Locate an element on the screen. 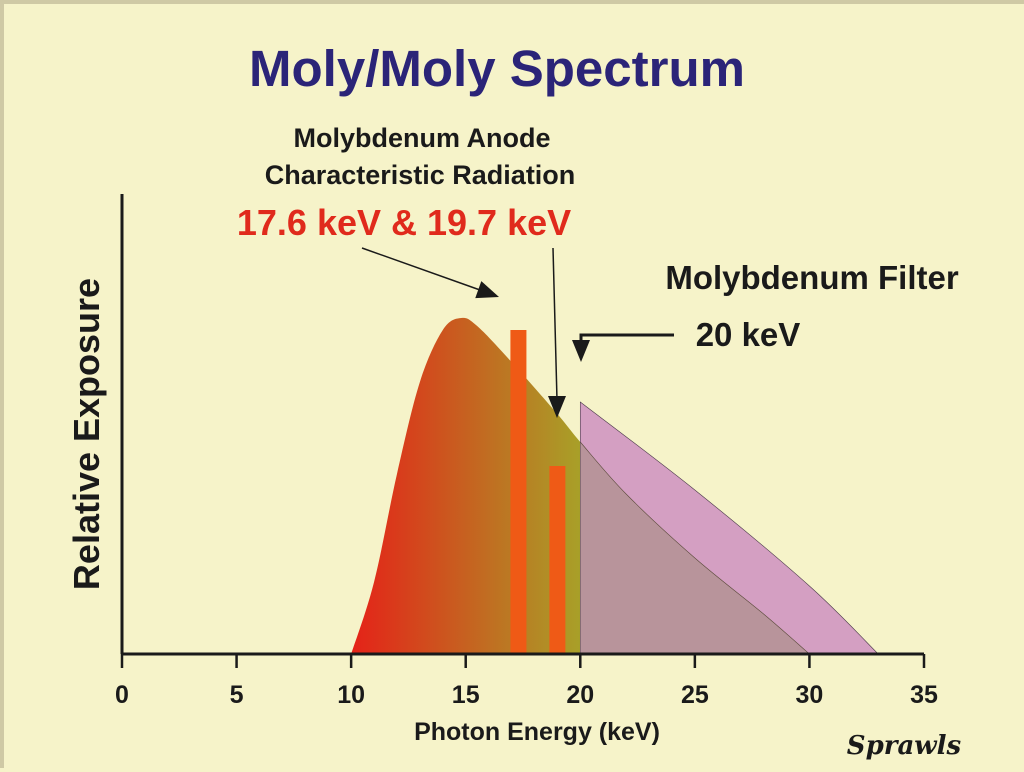 The width and height of the screenshot is (1024, 772). x-tick-label-15: 15 is located at coordinates (466, 695).